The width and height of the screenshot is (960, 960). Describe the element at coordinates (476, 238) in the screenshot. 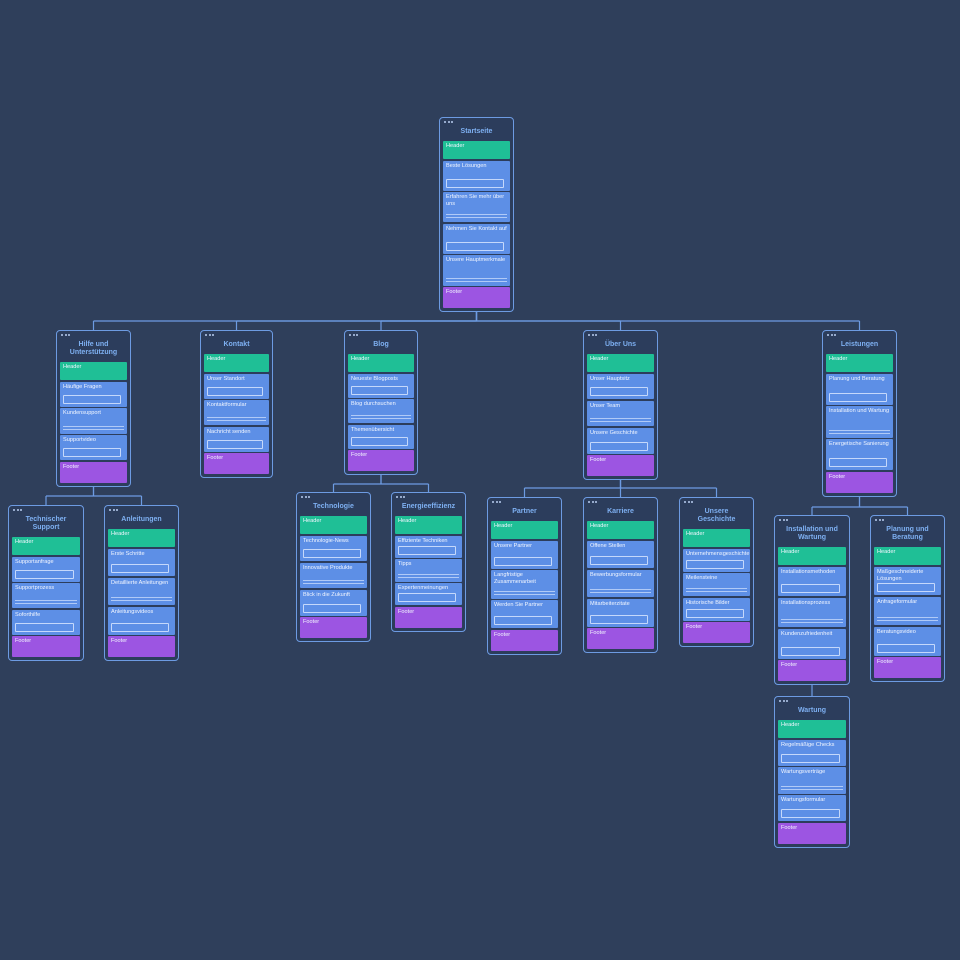

I see `section-mid: Nehmen Sie Kontakt auf` at that location.